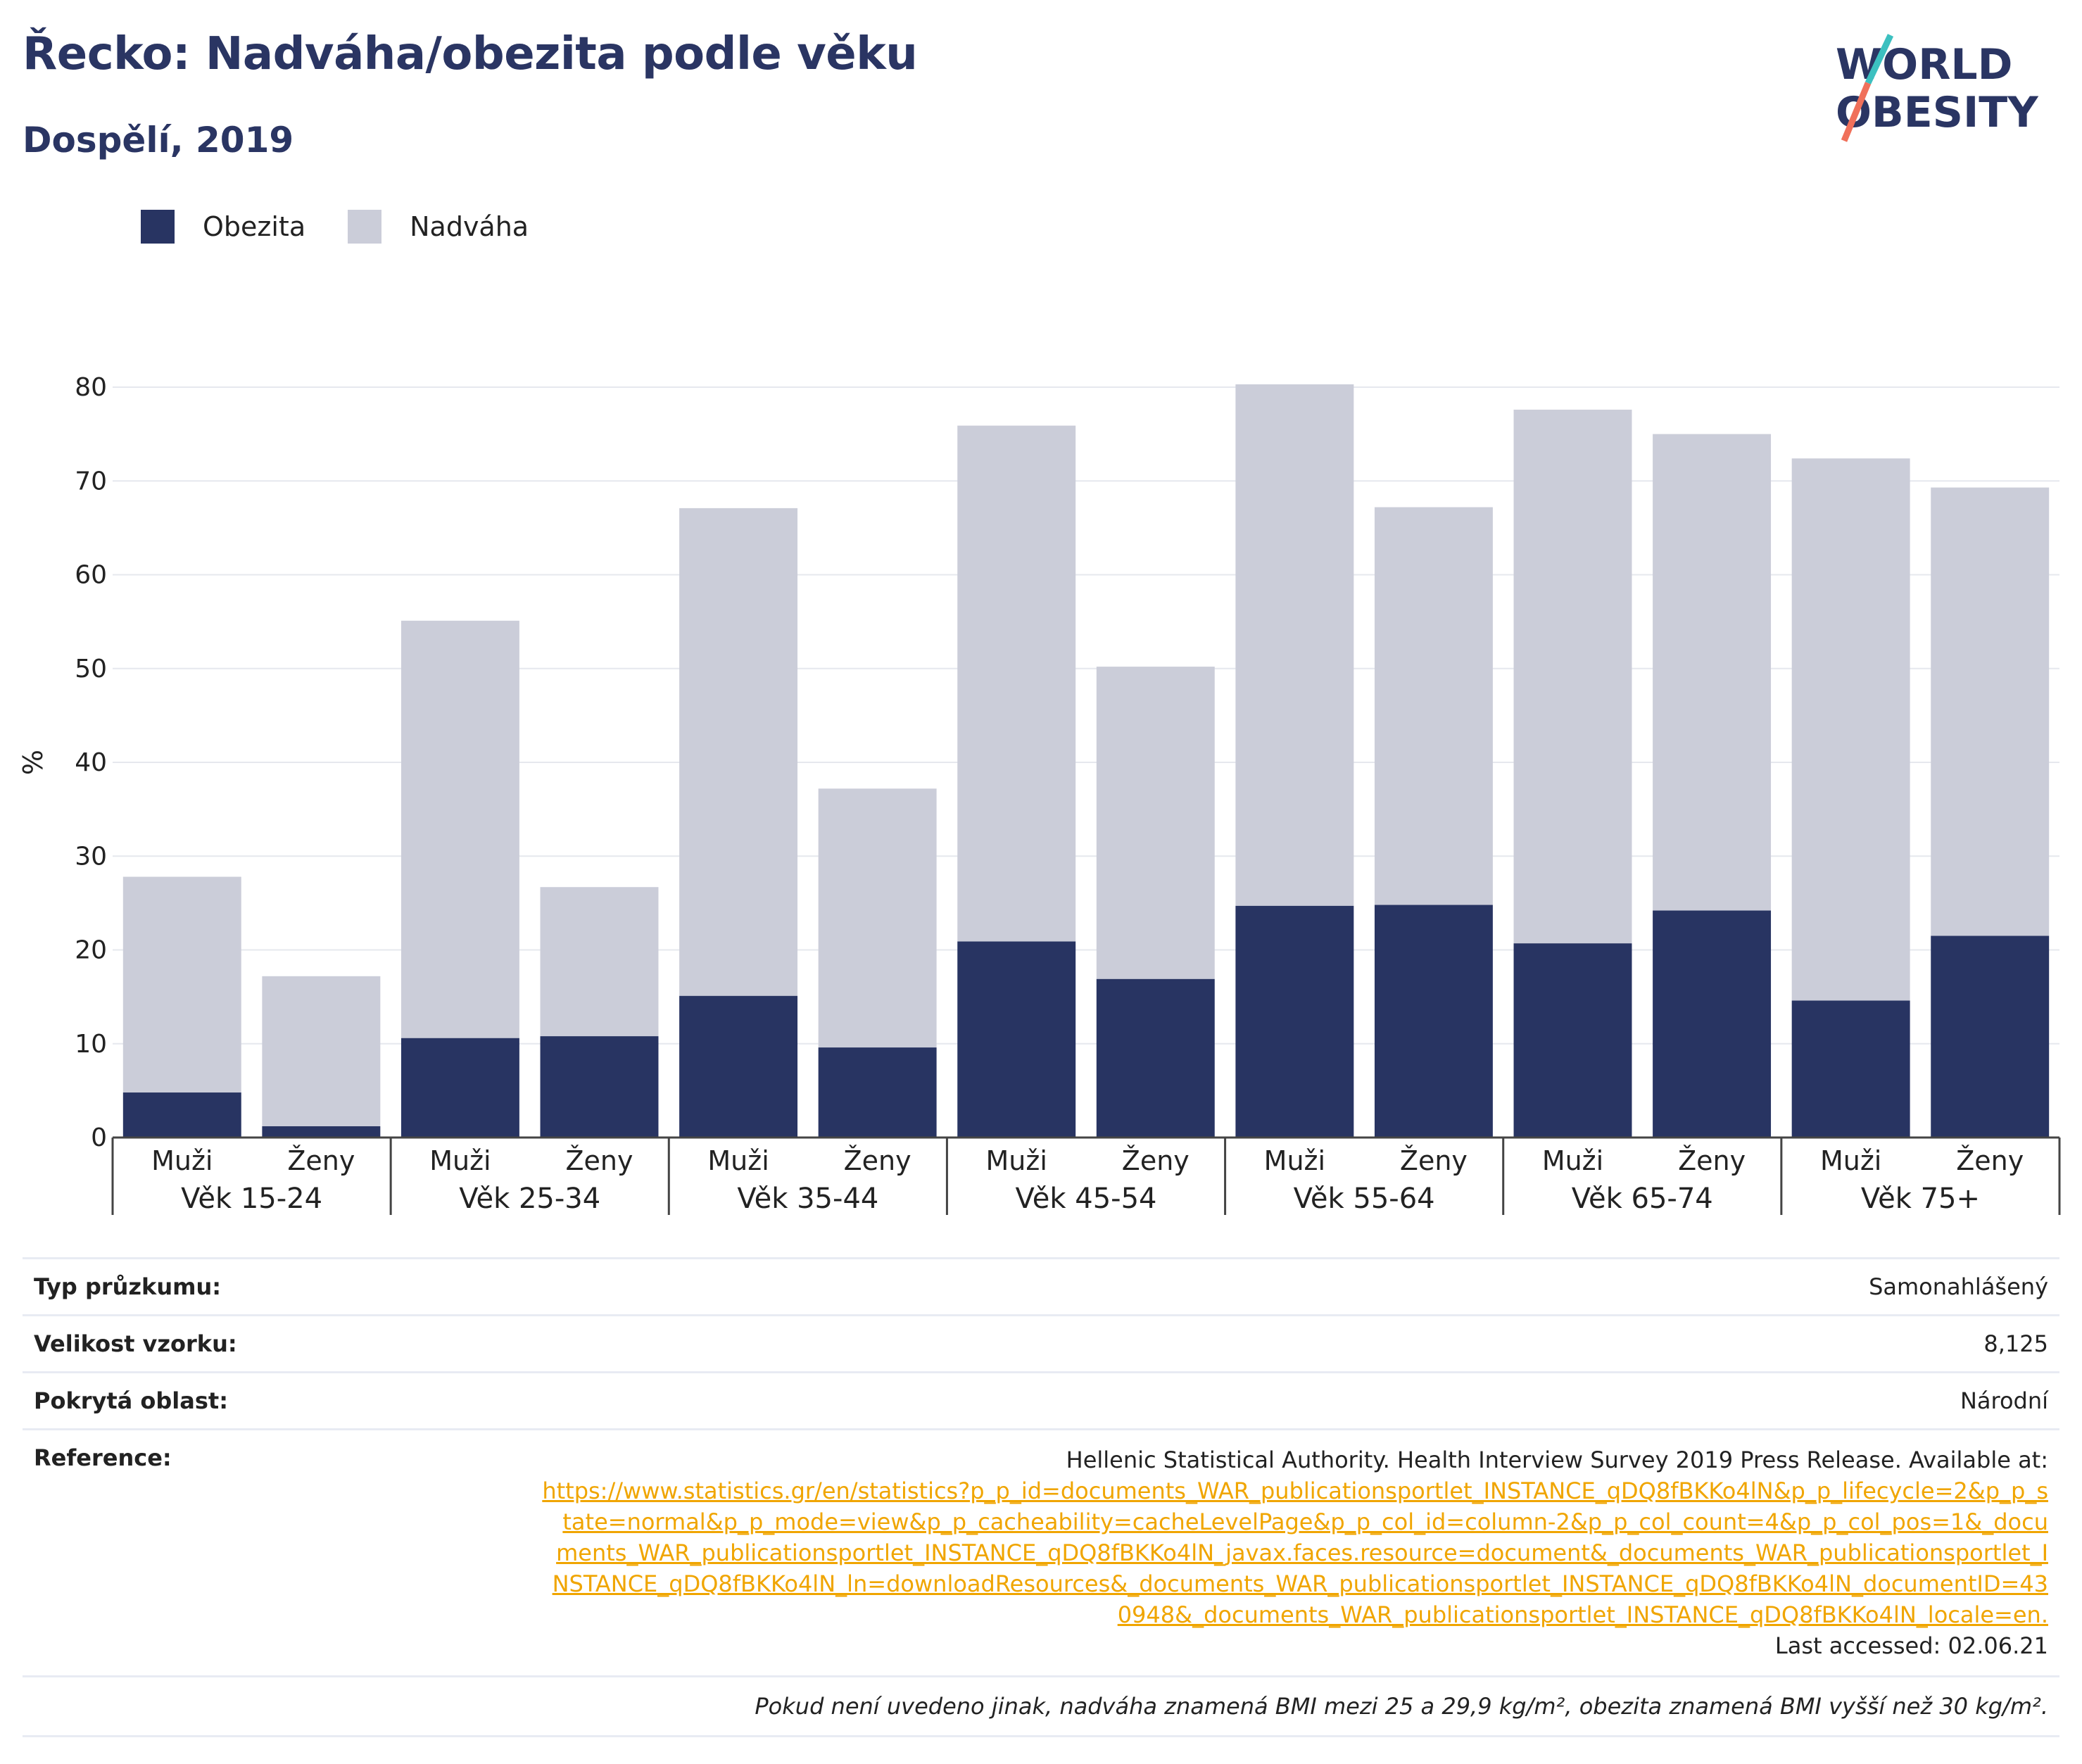  I want to click on y-tick-label: 20, so click(91, 950).